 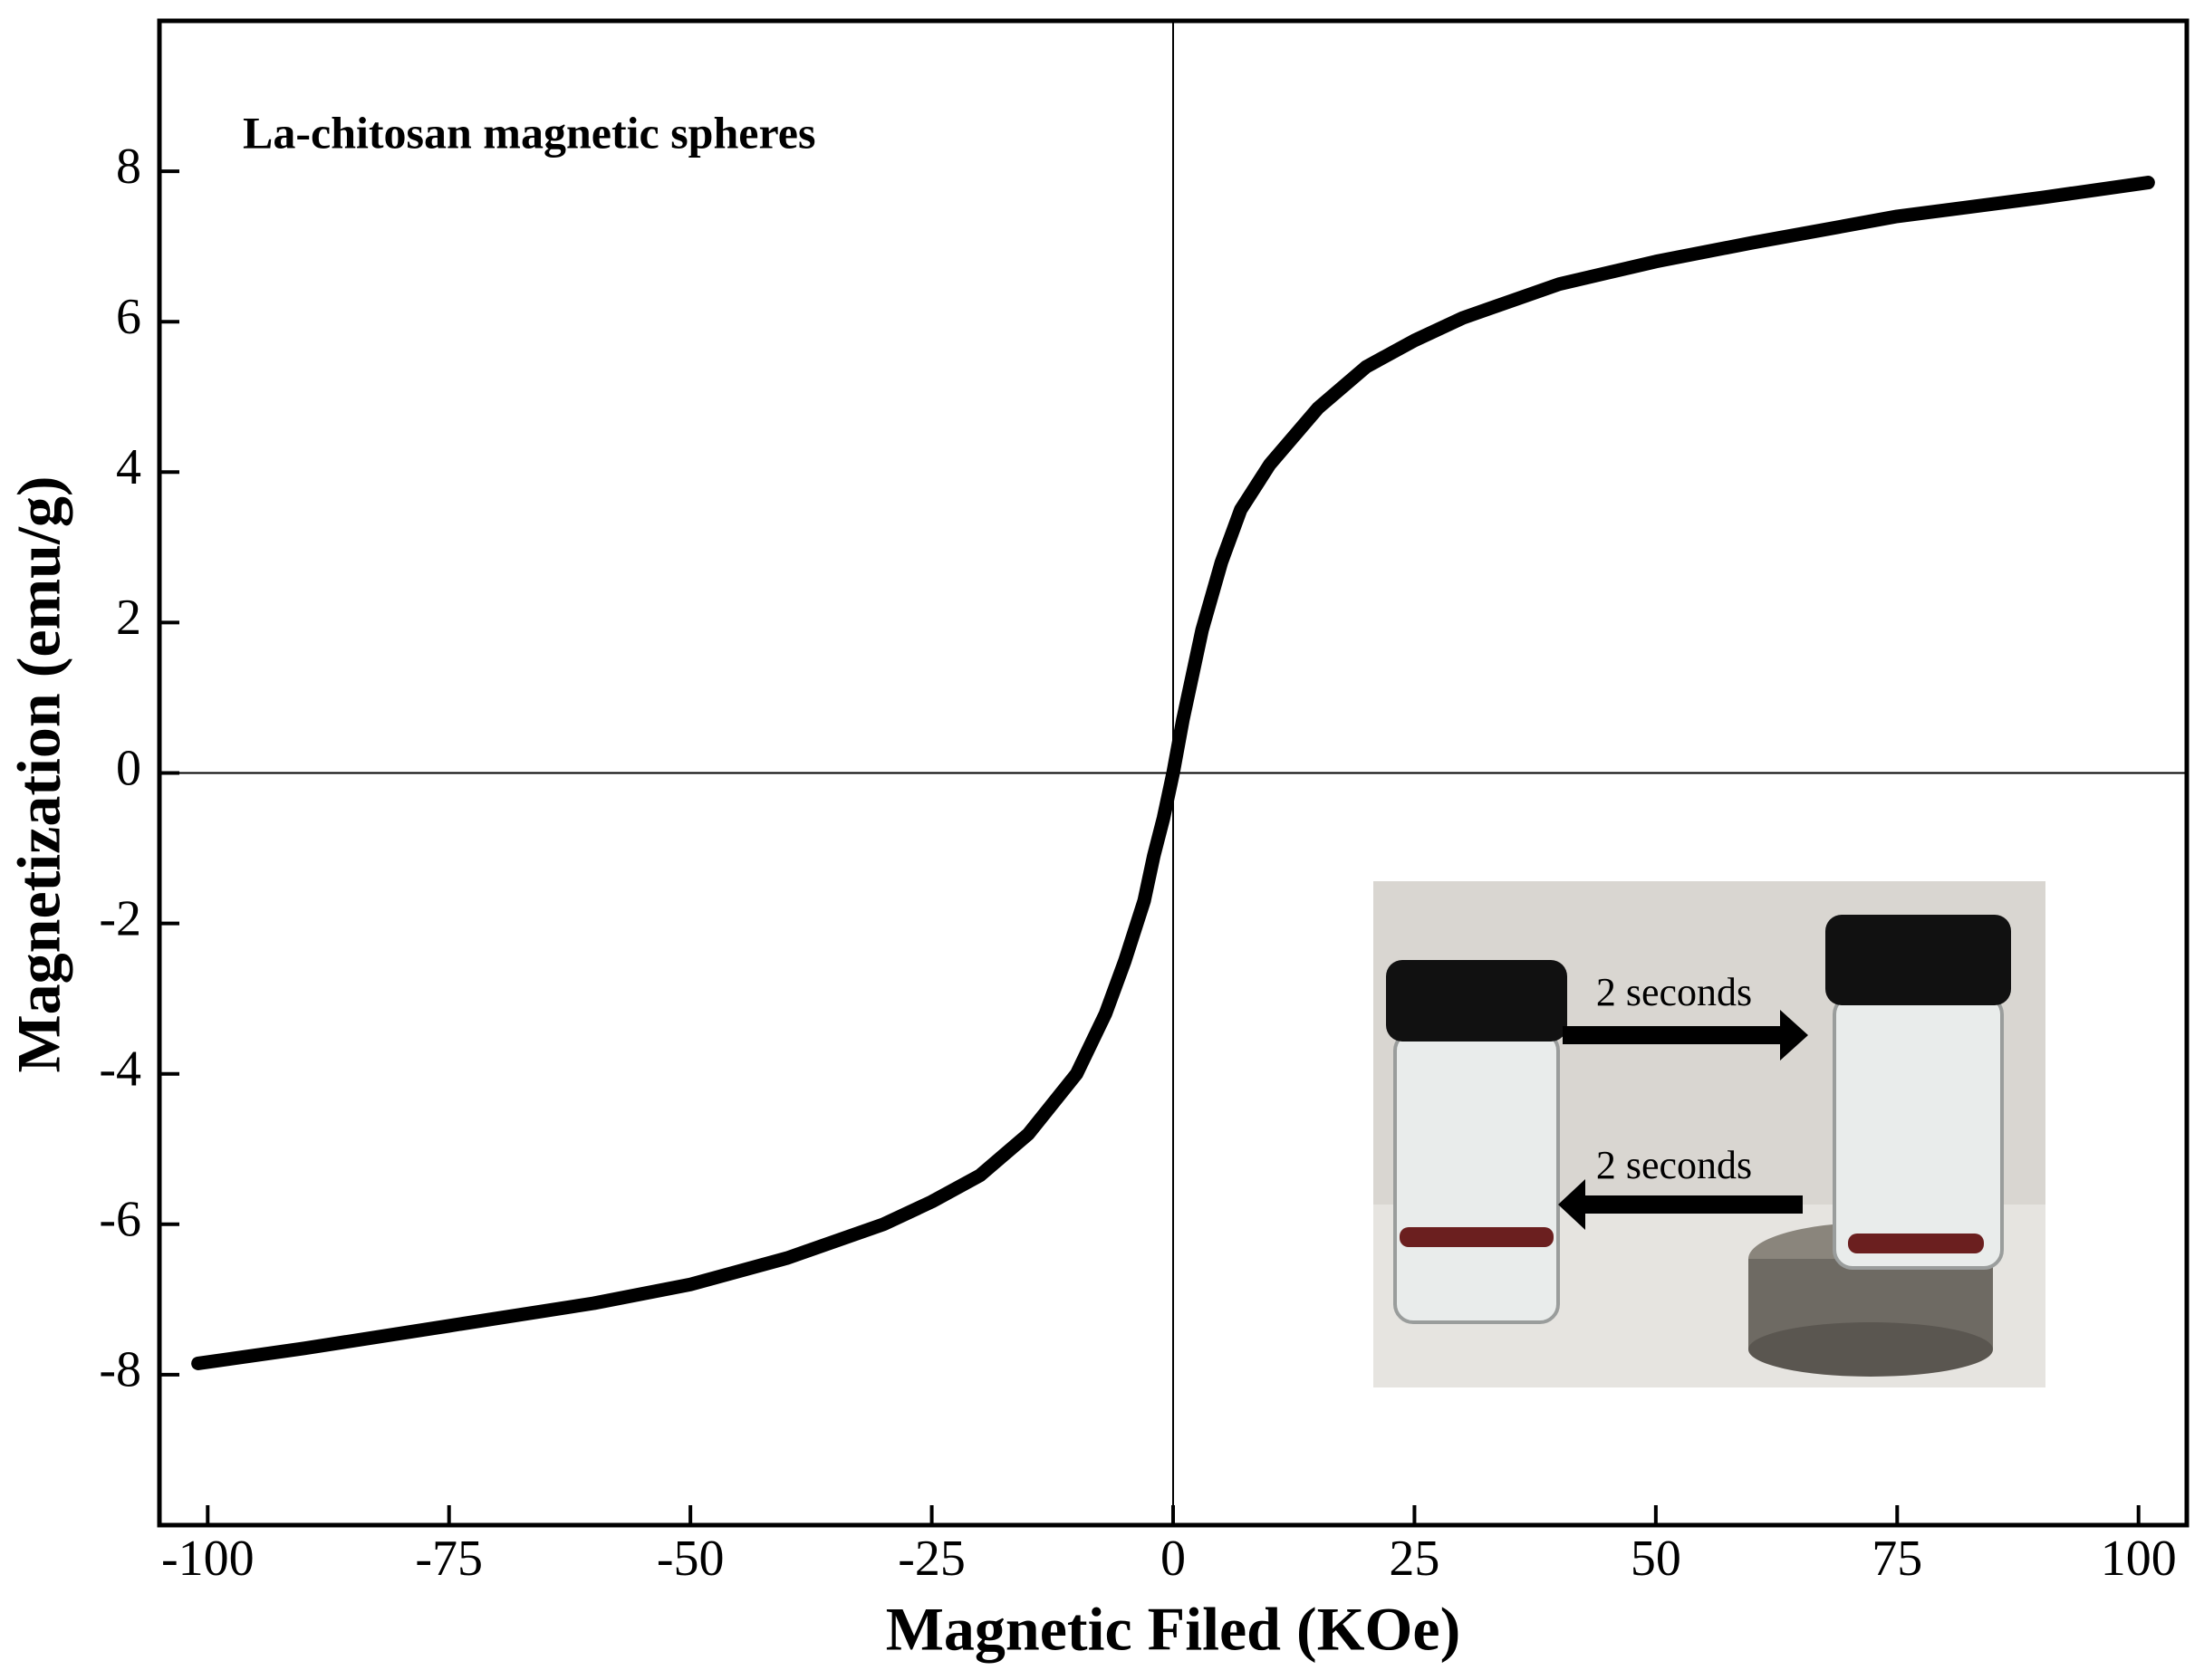 I want to click on x-tick-label: -50, so click(x=691, y=1559).